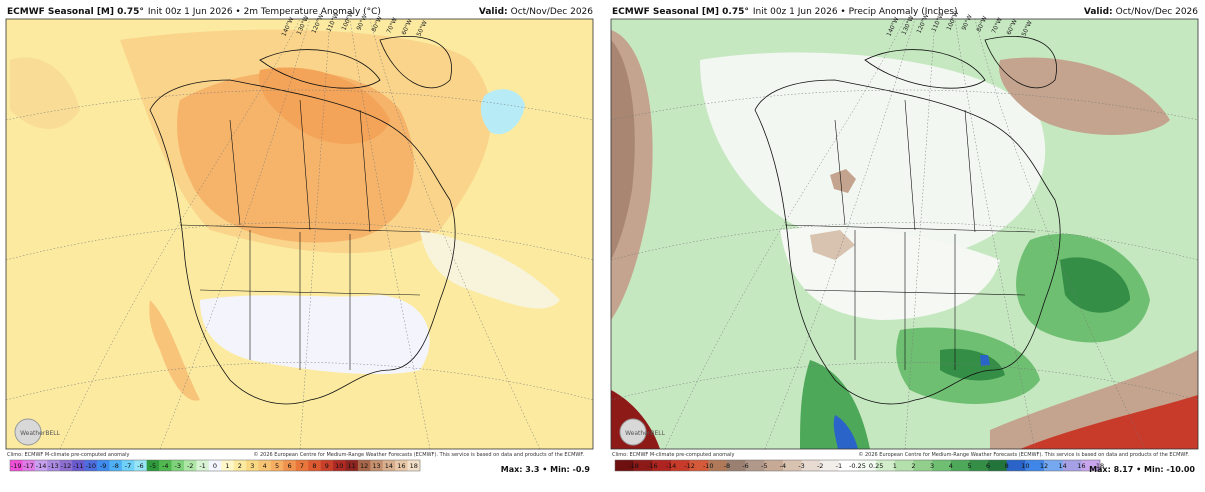 This screenshot has height=492, width=1205. I want to click on colorbar-label: 14, so click(389, 466).